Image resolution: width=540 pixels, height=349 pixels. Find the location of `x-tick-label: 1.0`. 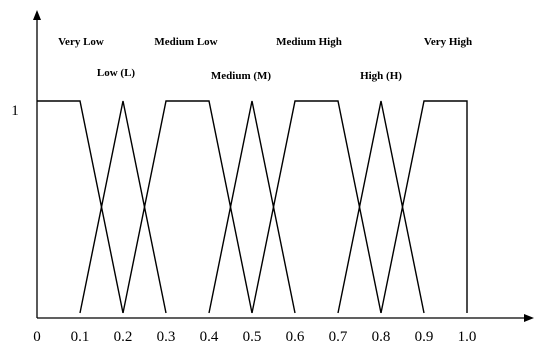

x-tick-label: 1.0 is located at coordinates (467, 337).